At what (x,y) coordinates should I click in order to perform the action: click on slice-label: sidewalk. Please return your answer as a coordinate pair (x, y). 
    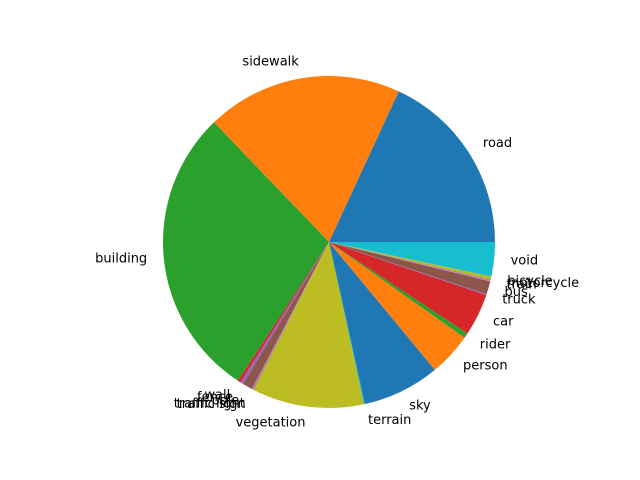
    Looking at the image, I should click on (270, 61).